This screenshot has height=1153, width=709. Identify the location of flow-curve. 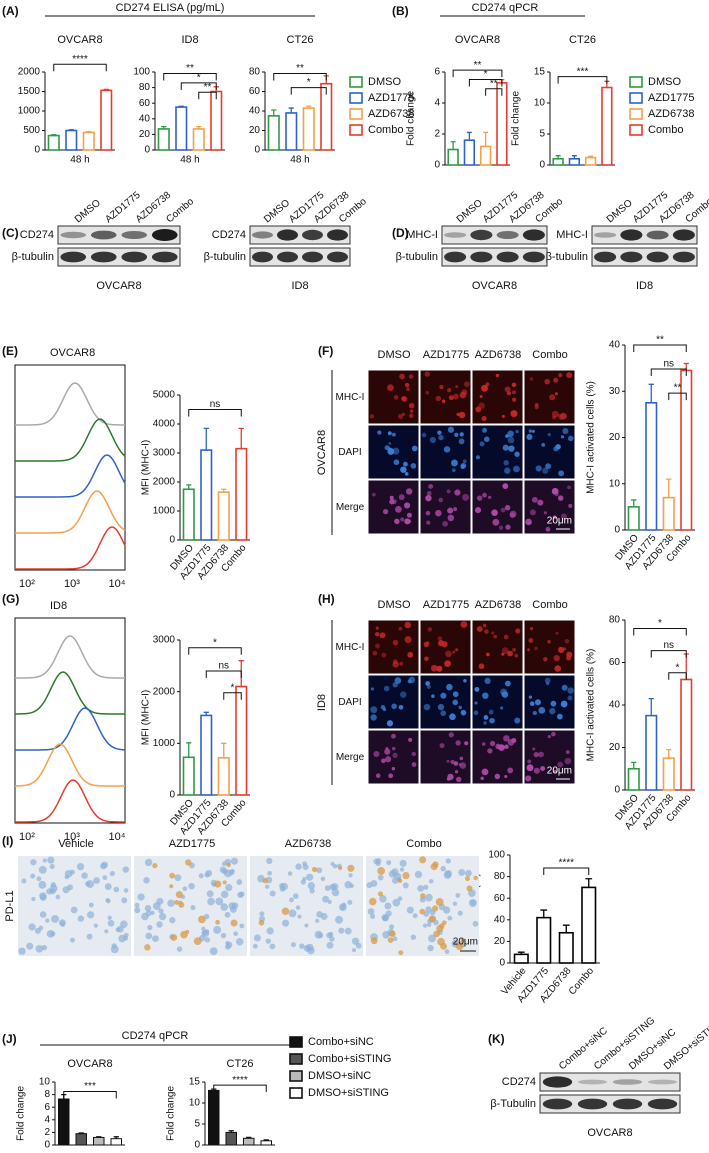
(70, 801).